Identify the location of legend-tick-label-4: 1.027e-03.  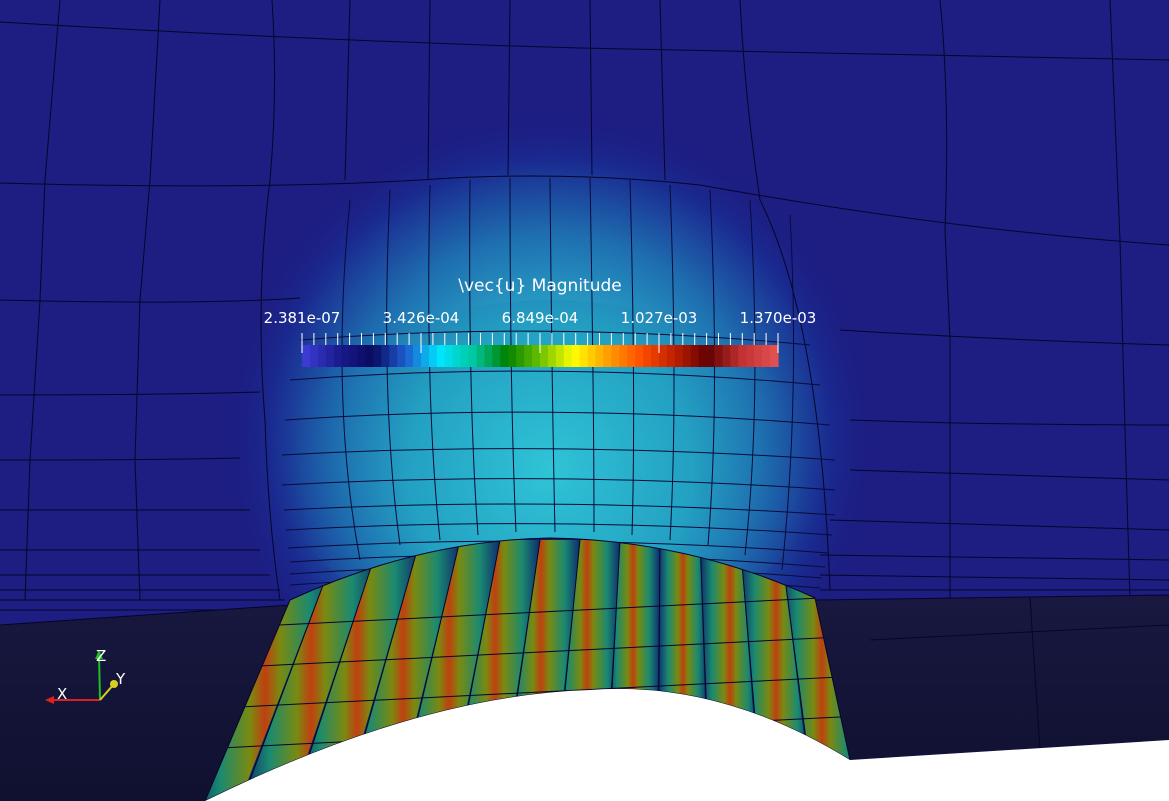
(659, 318).